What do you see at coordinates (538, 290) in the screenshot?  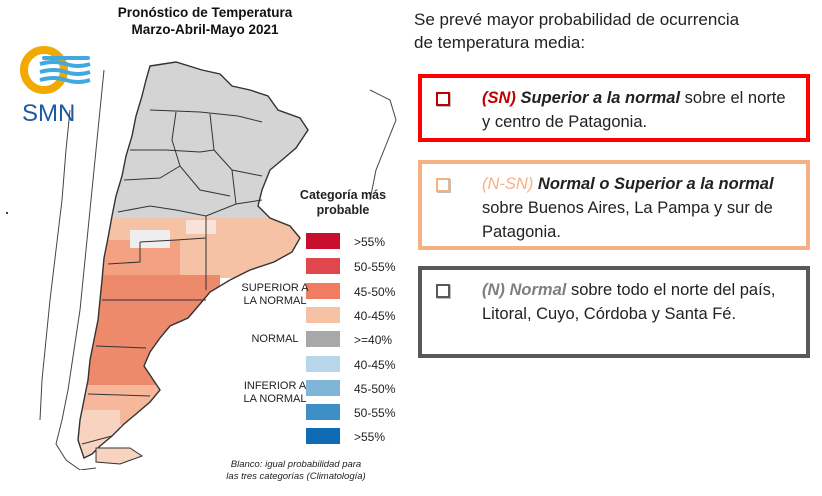 I see `box-normal-title: Normal` at bounding box center [538, 290].